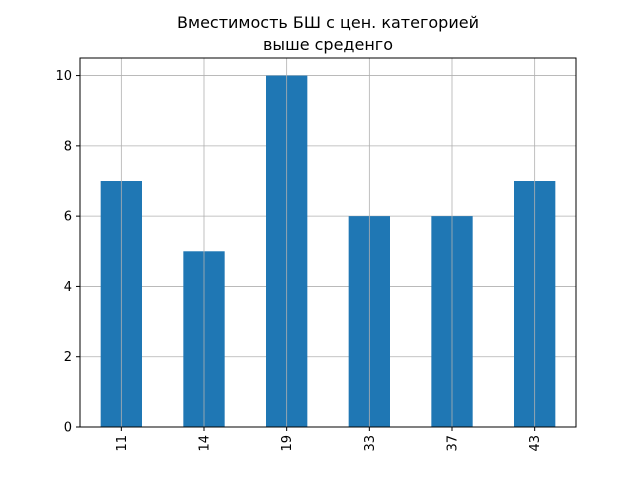 This screenshot has width=640, height=480. What do you see at coordinates (68, 217) in the screenshot?
I see `y-tick-label: 6` at bounding box center [68, 217].